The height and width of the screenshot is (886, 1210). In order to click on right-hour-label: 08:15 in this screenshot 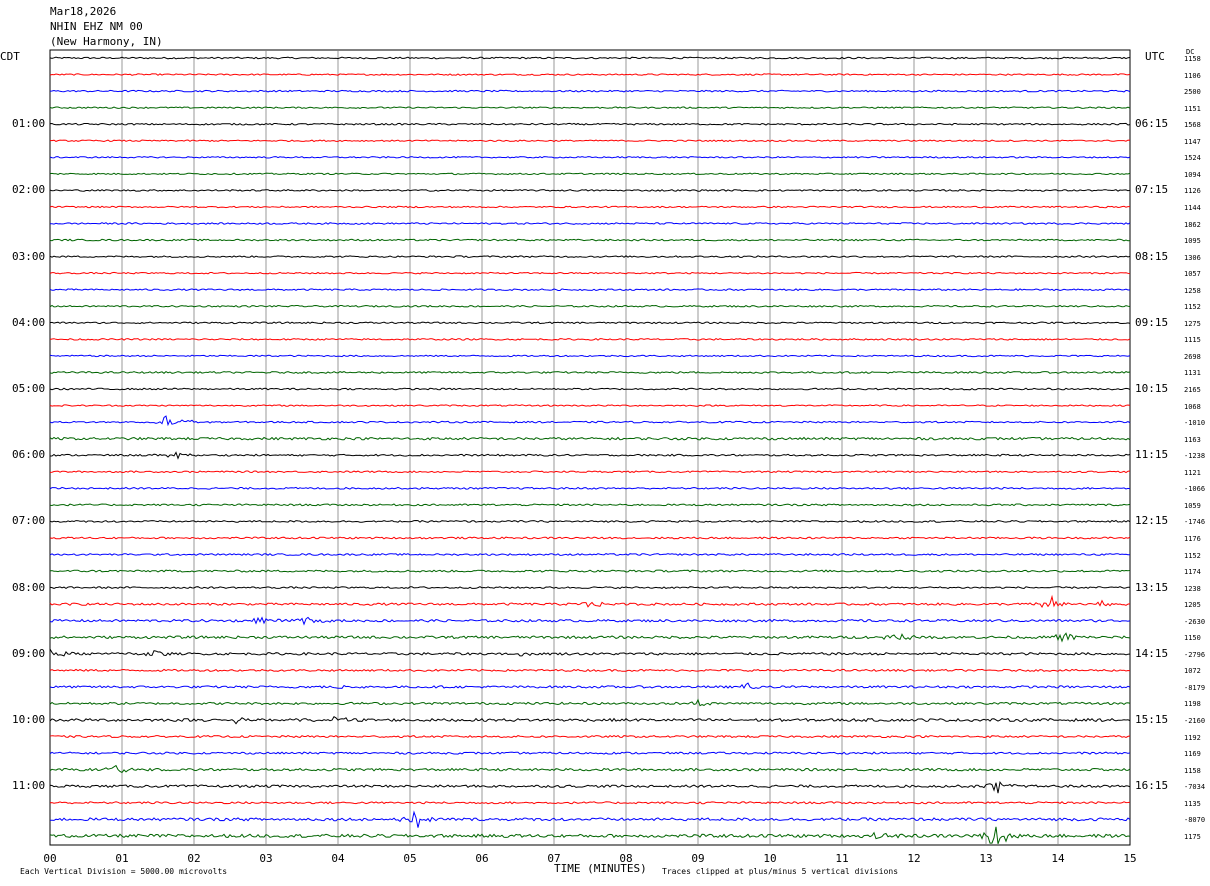, I will do `click(1152, 256)`.